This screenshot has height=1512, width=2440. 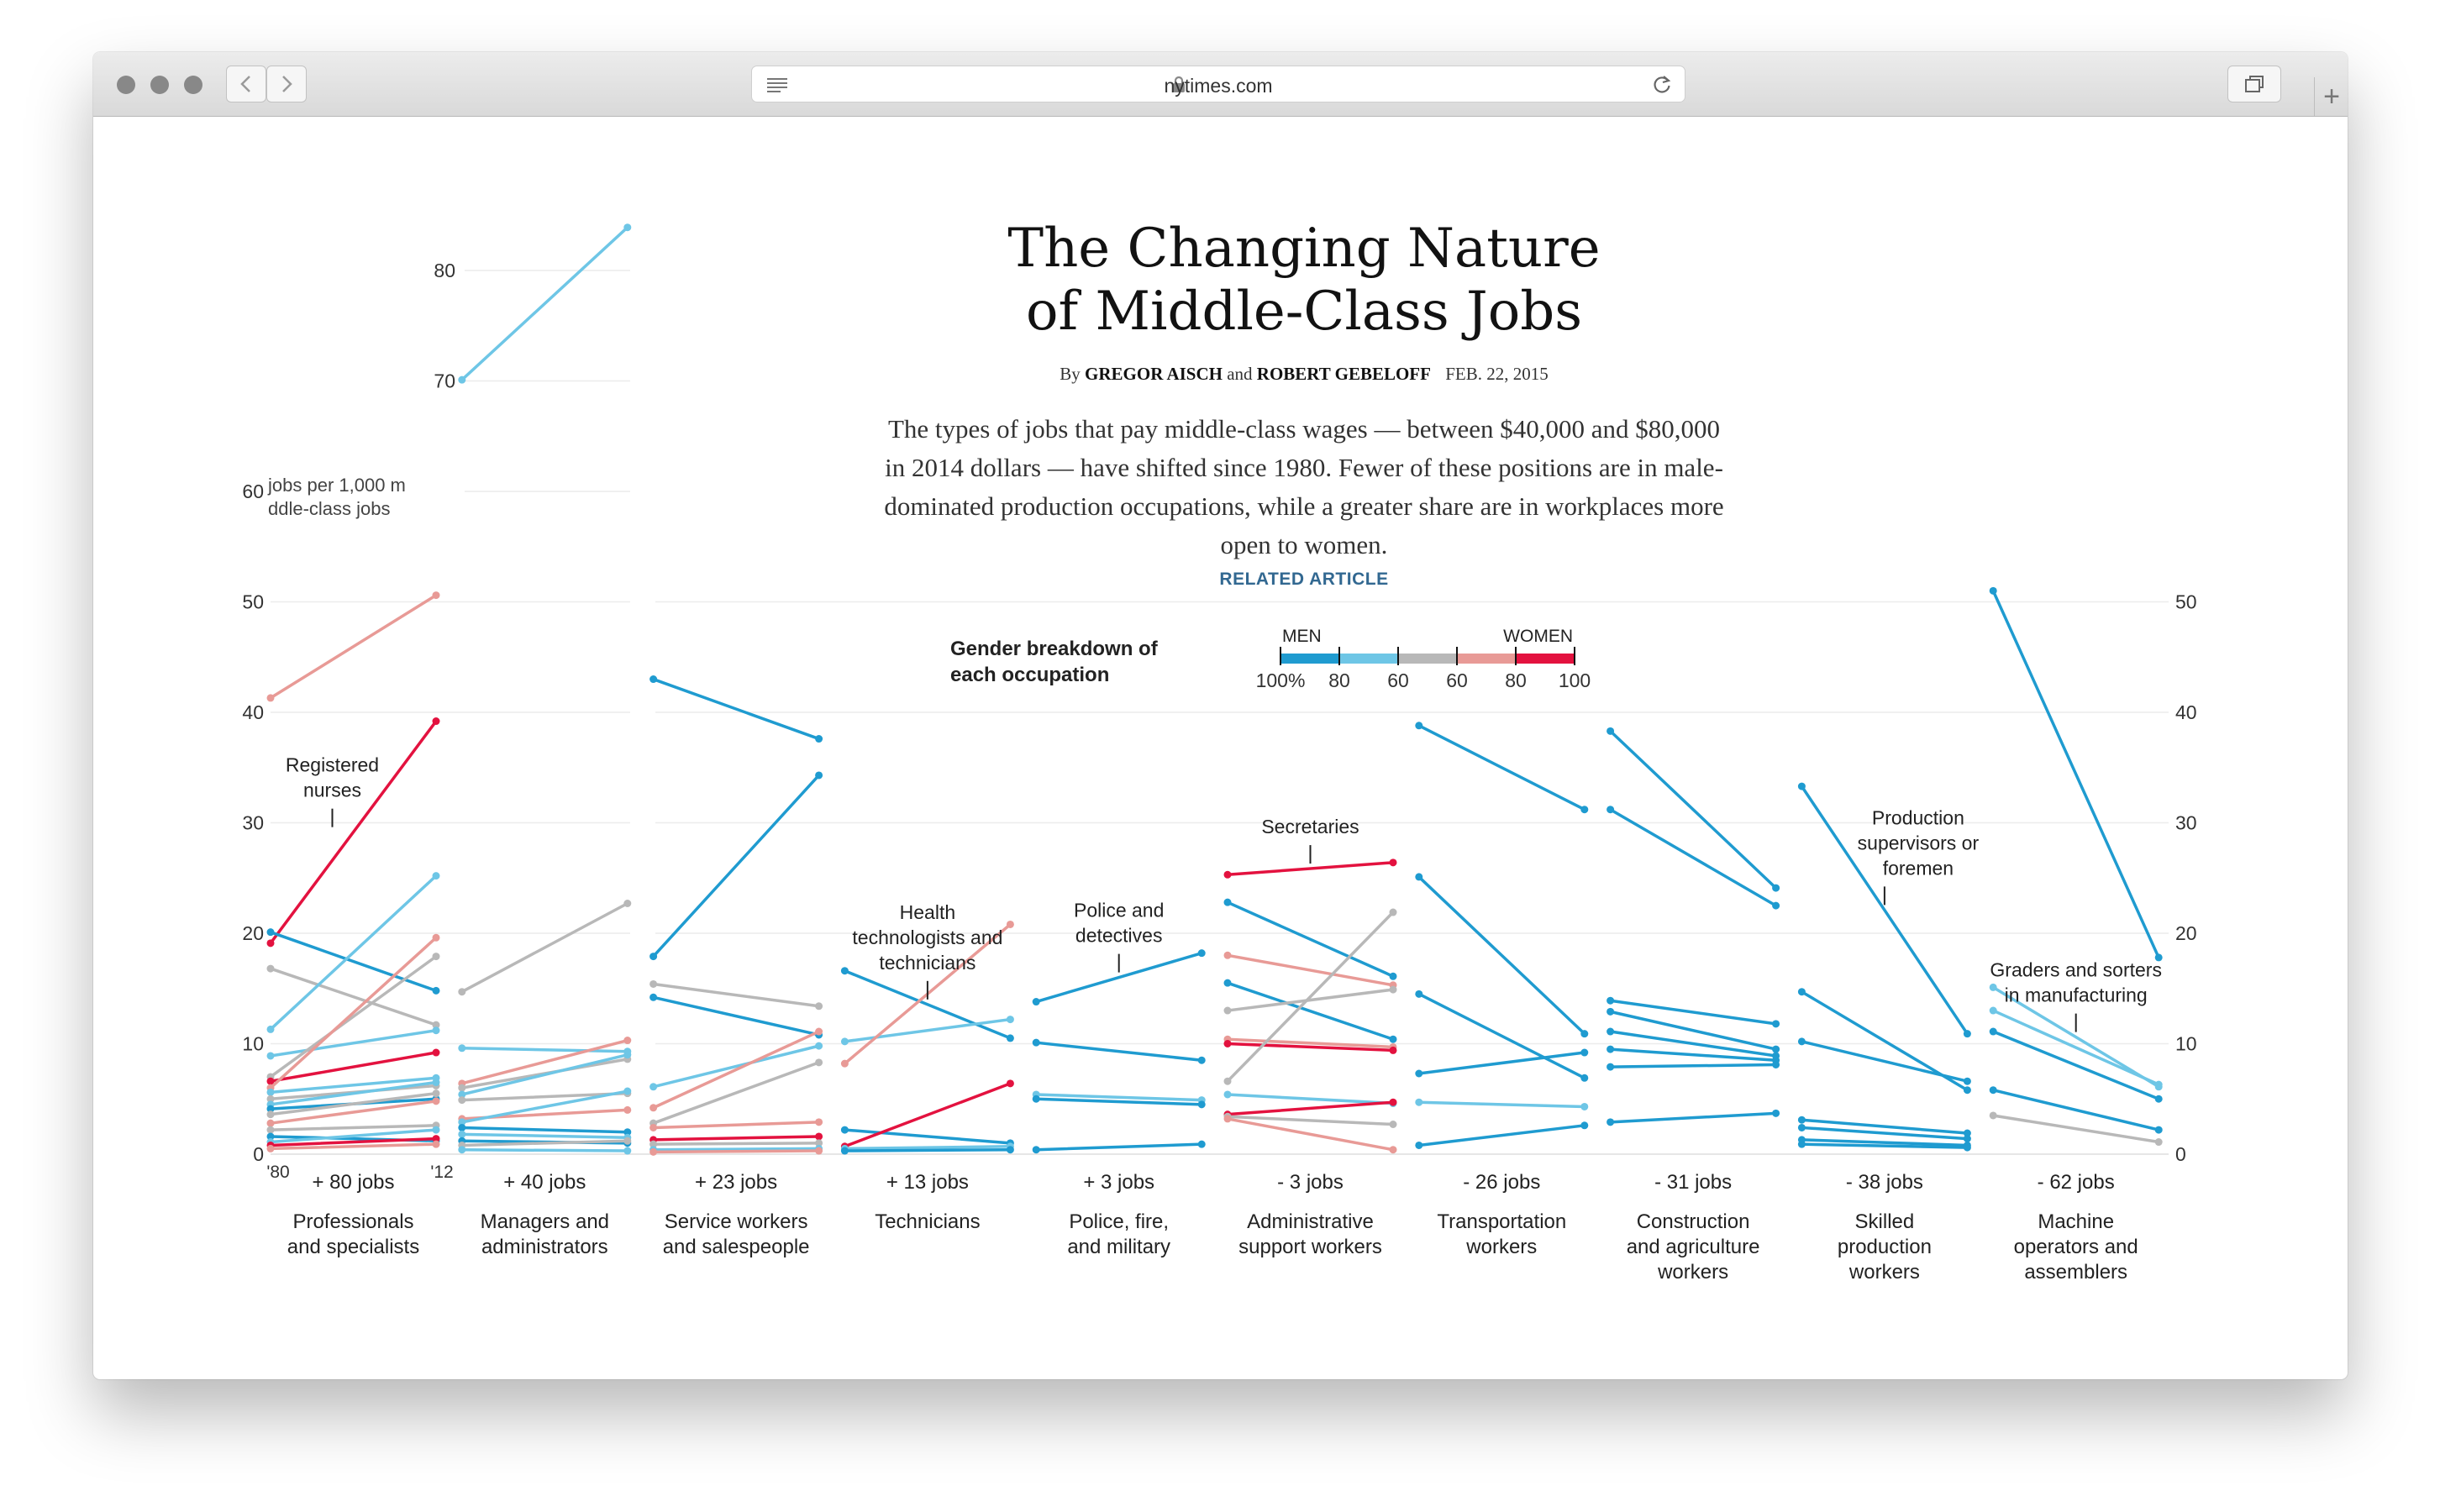 I want to click on tabs-button, so click(x=2254, y=84).